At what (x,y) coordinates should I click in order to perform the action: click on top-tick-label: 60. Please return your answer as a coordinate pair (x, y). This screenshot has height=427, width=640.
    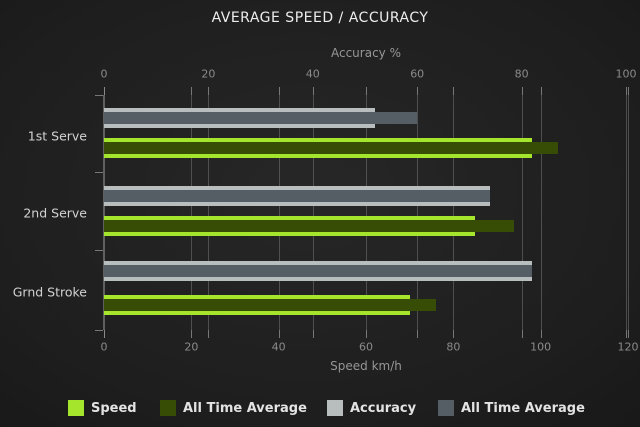
    Looking at the image, I should click on (417, 74).